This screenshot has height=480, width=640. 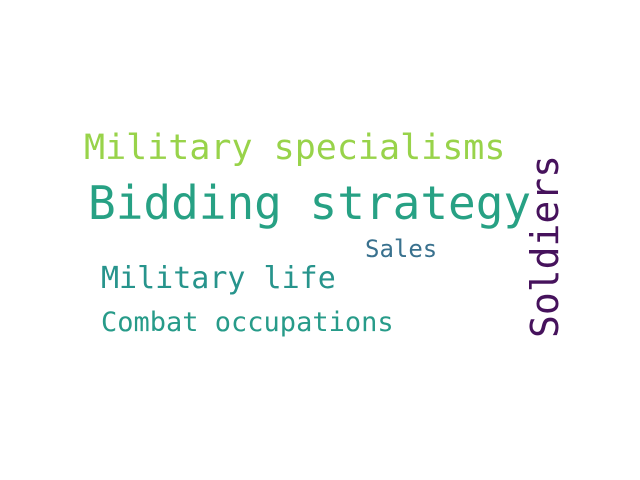 What do you see at coordinates (310, 203) in the screenshot?
I see `word-bidding-strategy: Bidding strategy` at bounding box center [310, 203].